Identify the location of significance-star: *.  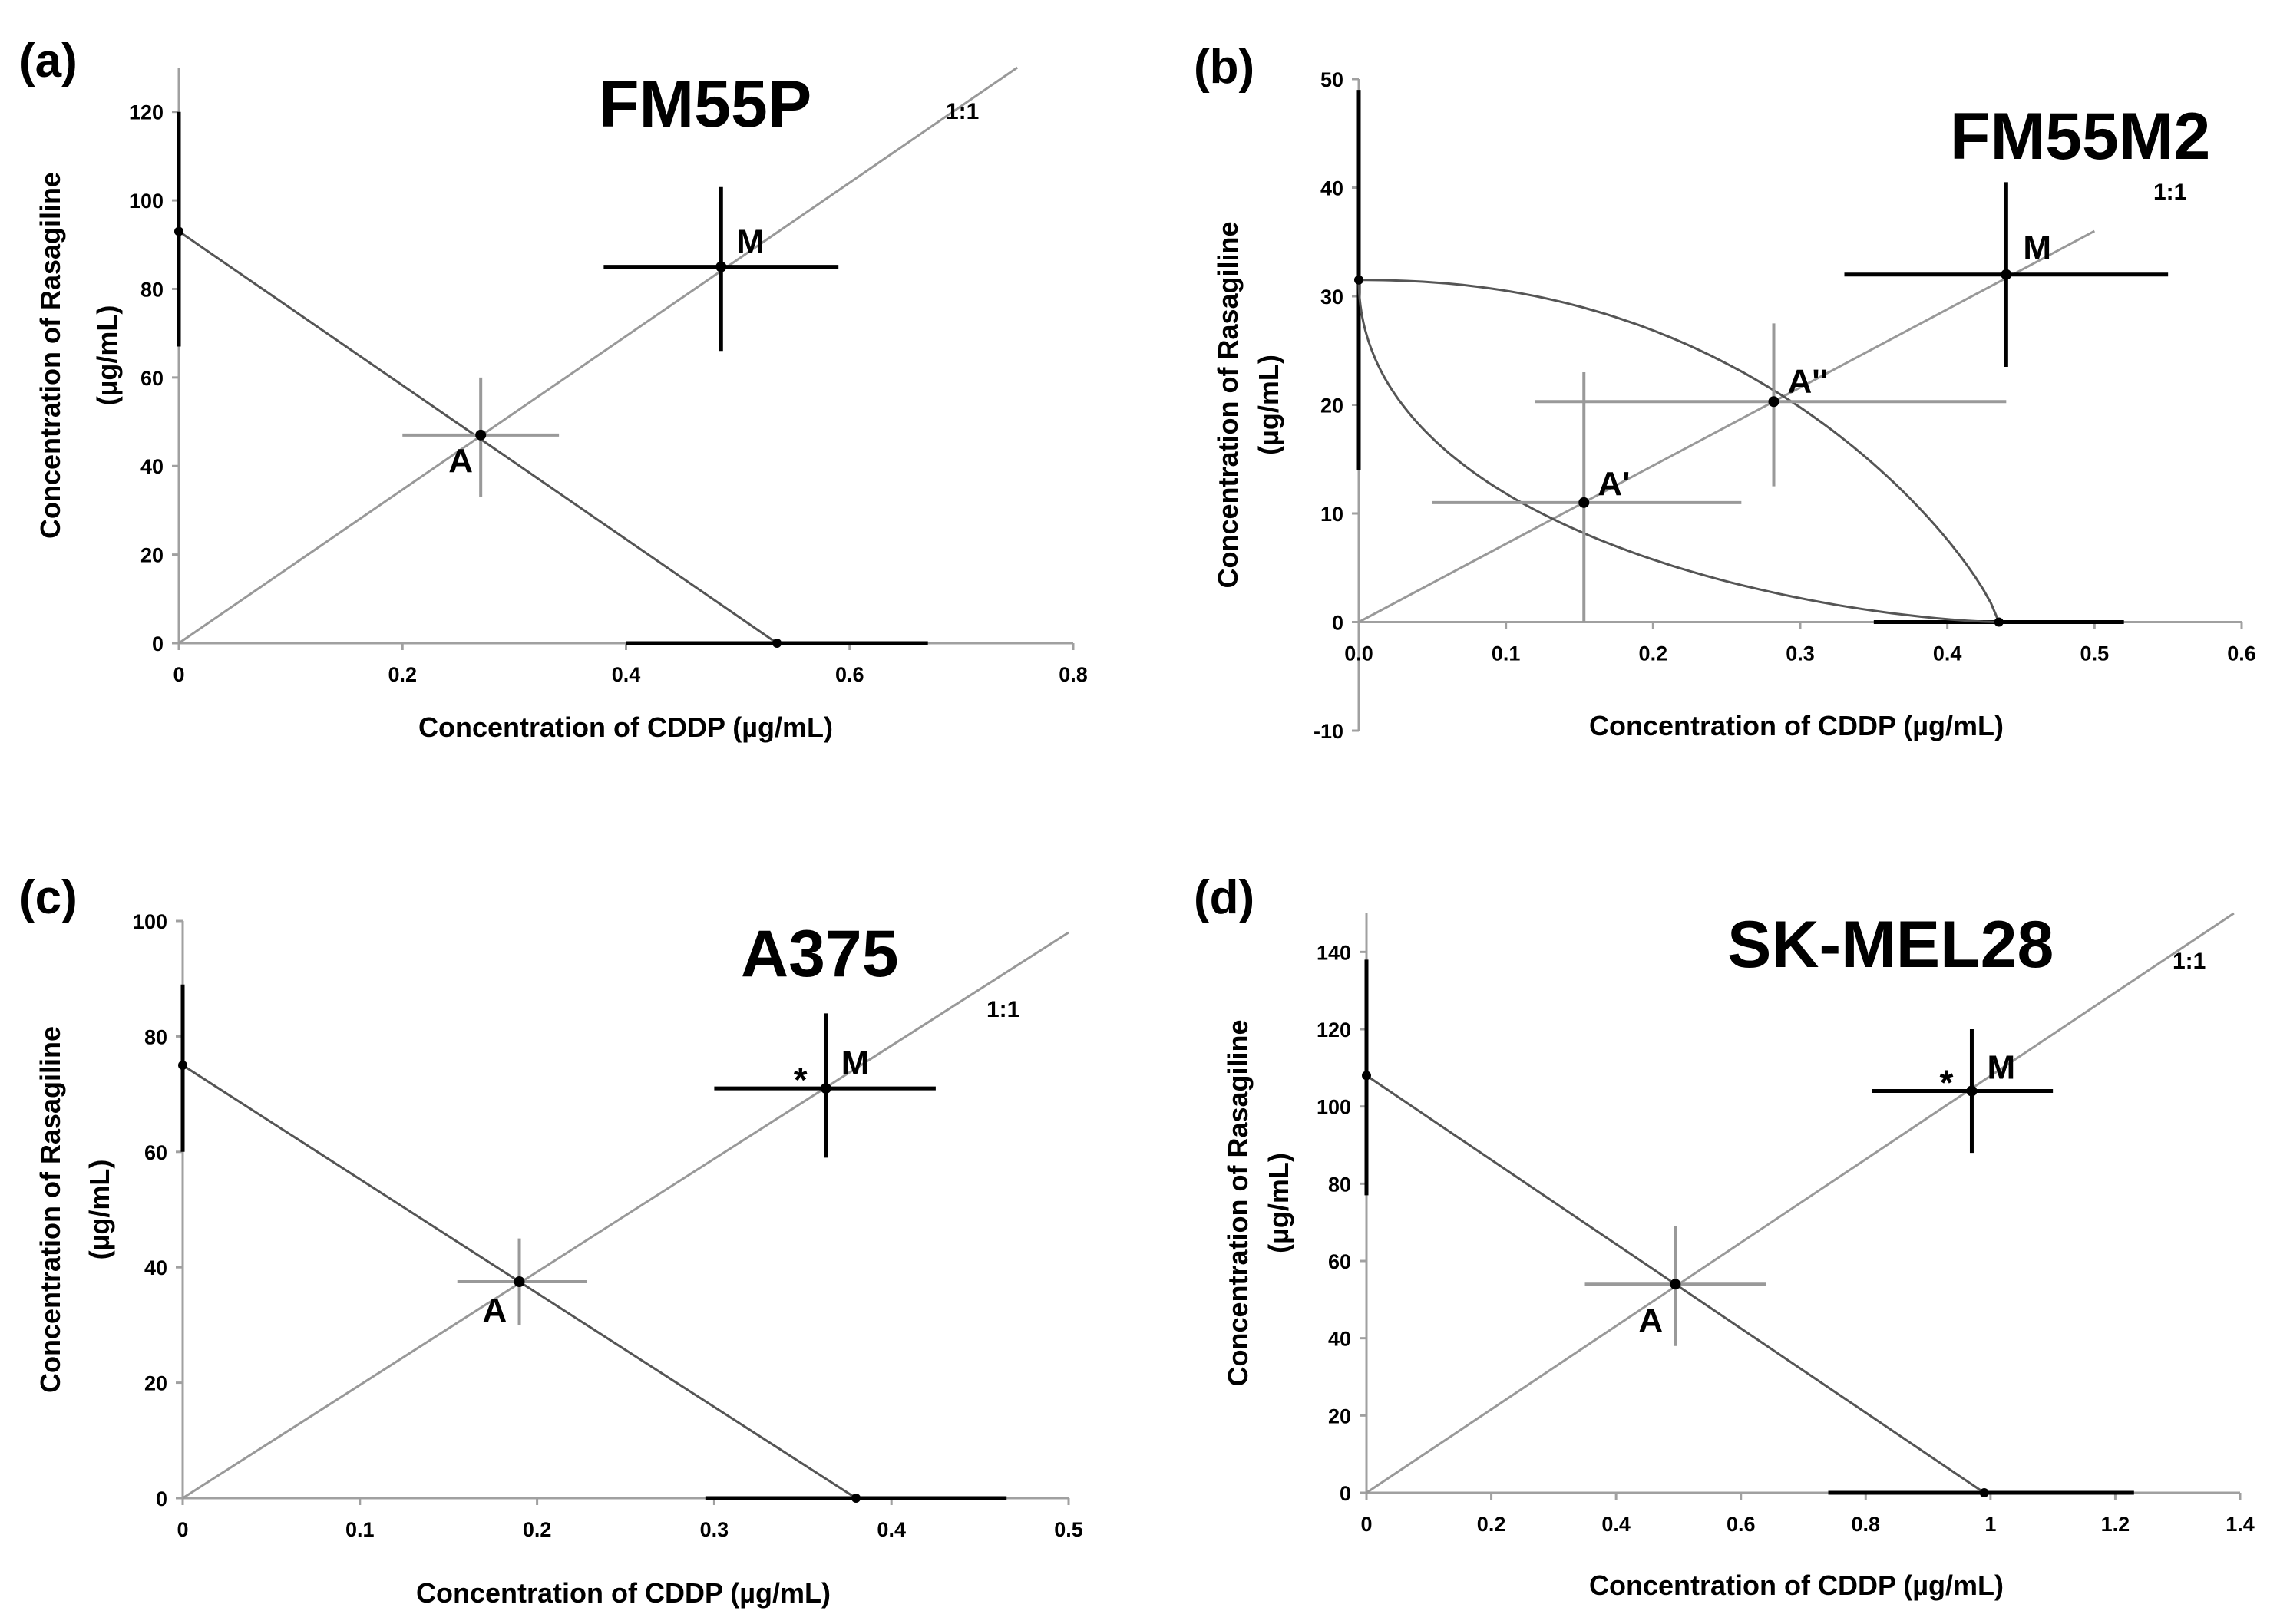
(801, 1080).